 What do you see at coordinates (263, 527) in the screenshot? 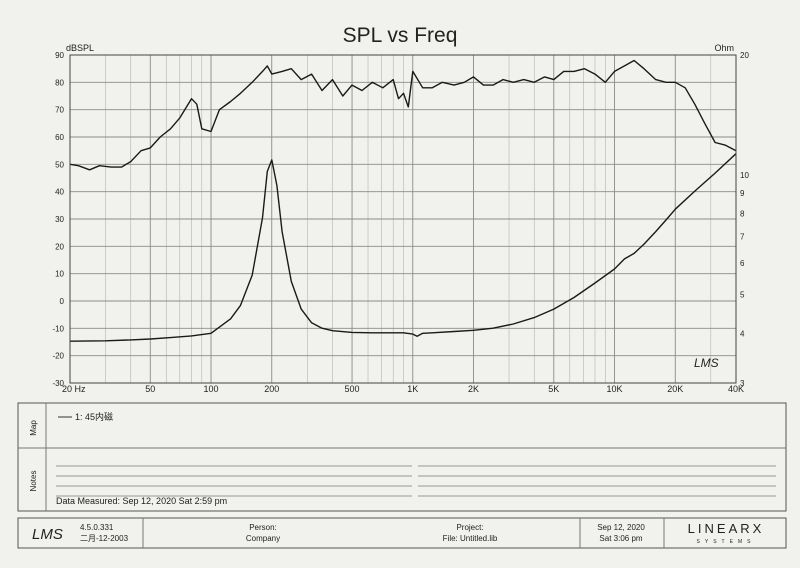
I see `person-label: Person:` at bounding box center [263, 527].